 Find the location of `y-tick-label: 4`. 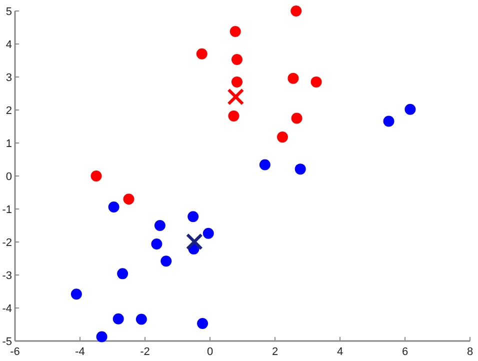

y-tick-label: 4 is located at coordinates (9, 44).